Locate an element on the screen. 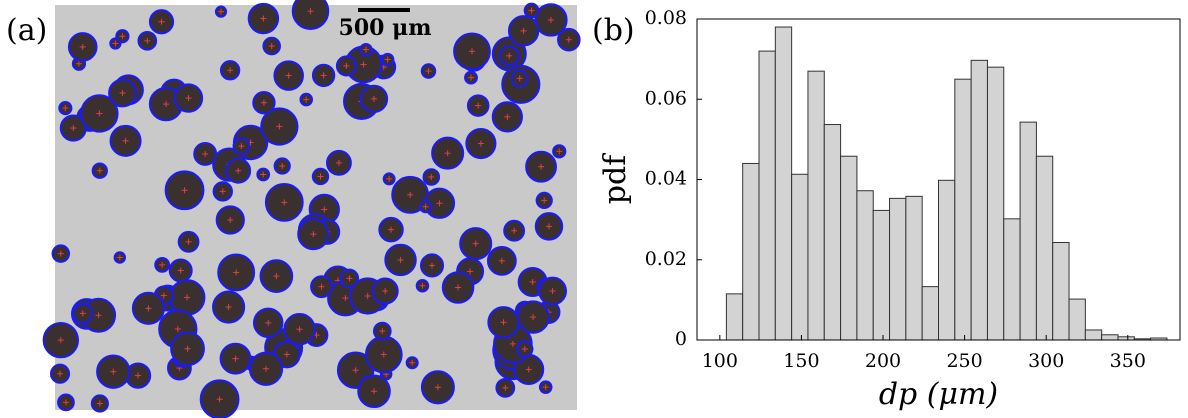 This screenshot has width=1188, height=418. y-tick-label: 0.08 is located at coordinates (666, 18).